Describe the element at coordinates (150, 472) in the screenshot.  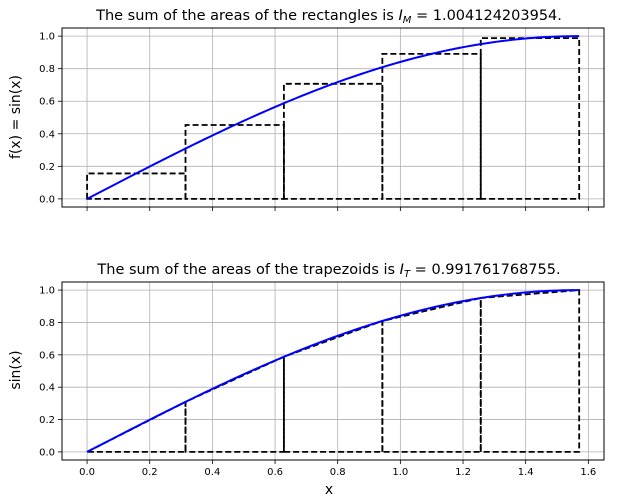
I see `x-tick-label: 0.2` at that location.